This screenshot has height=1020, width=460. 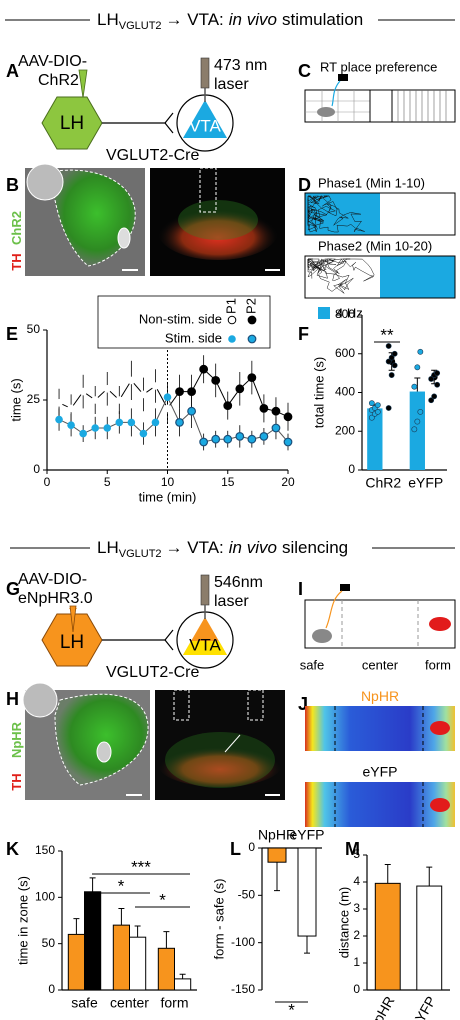 What do you see at coordinates (304, 71) in the screenshot?
I see `panel-letter: C` at bounding box center [304, 71].